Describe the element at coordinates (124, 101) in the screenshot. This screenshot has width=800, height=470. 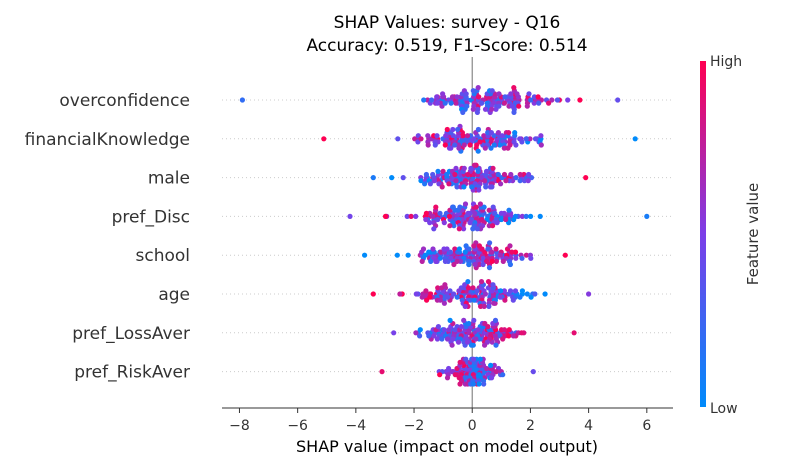
I see `feature-label: overconfidence` at that location.